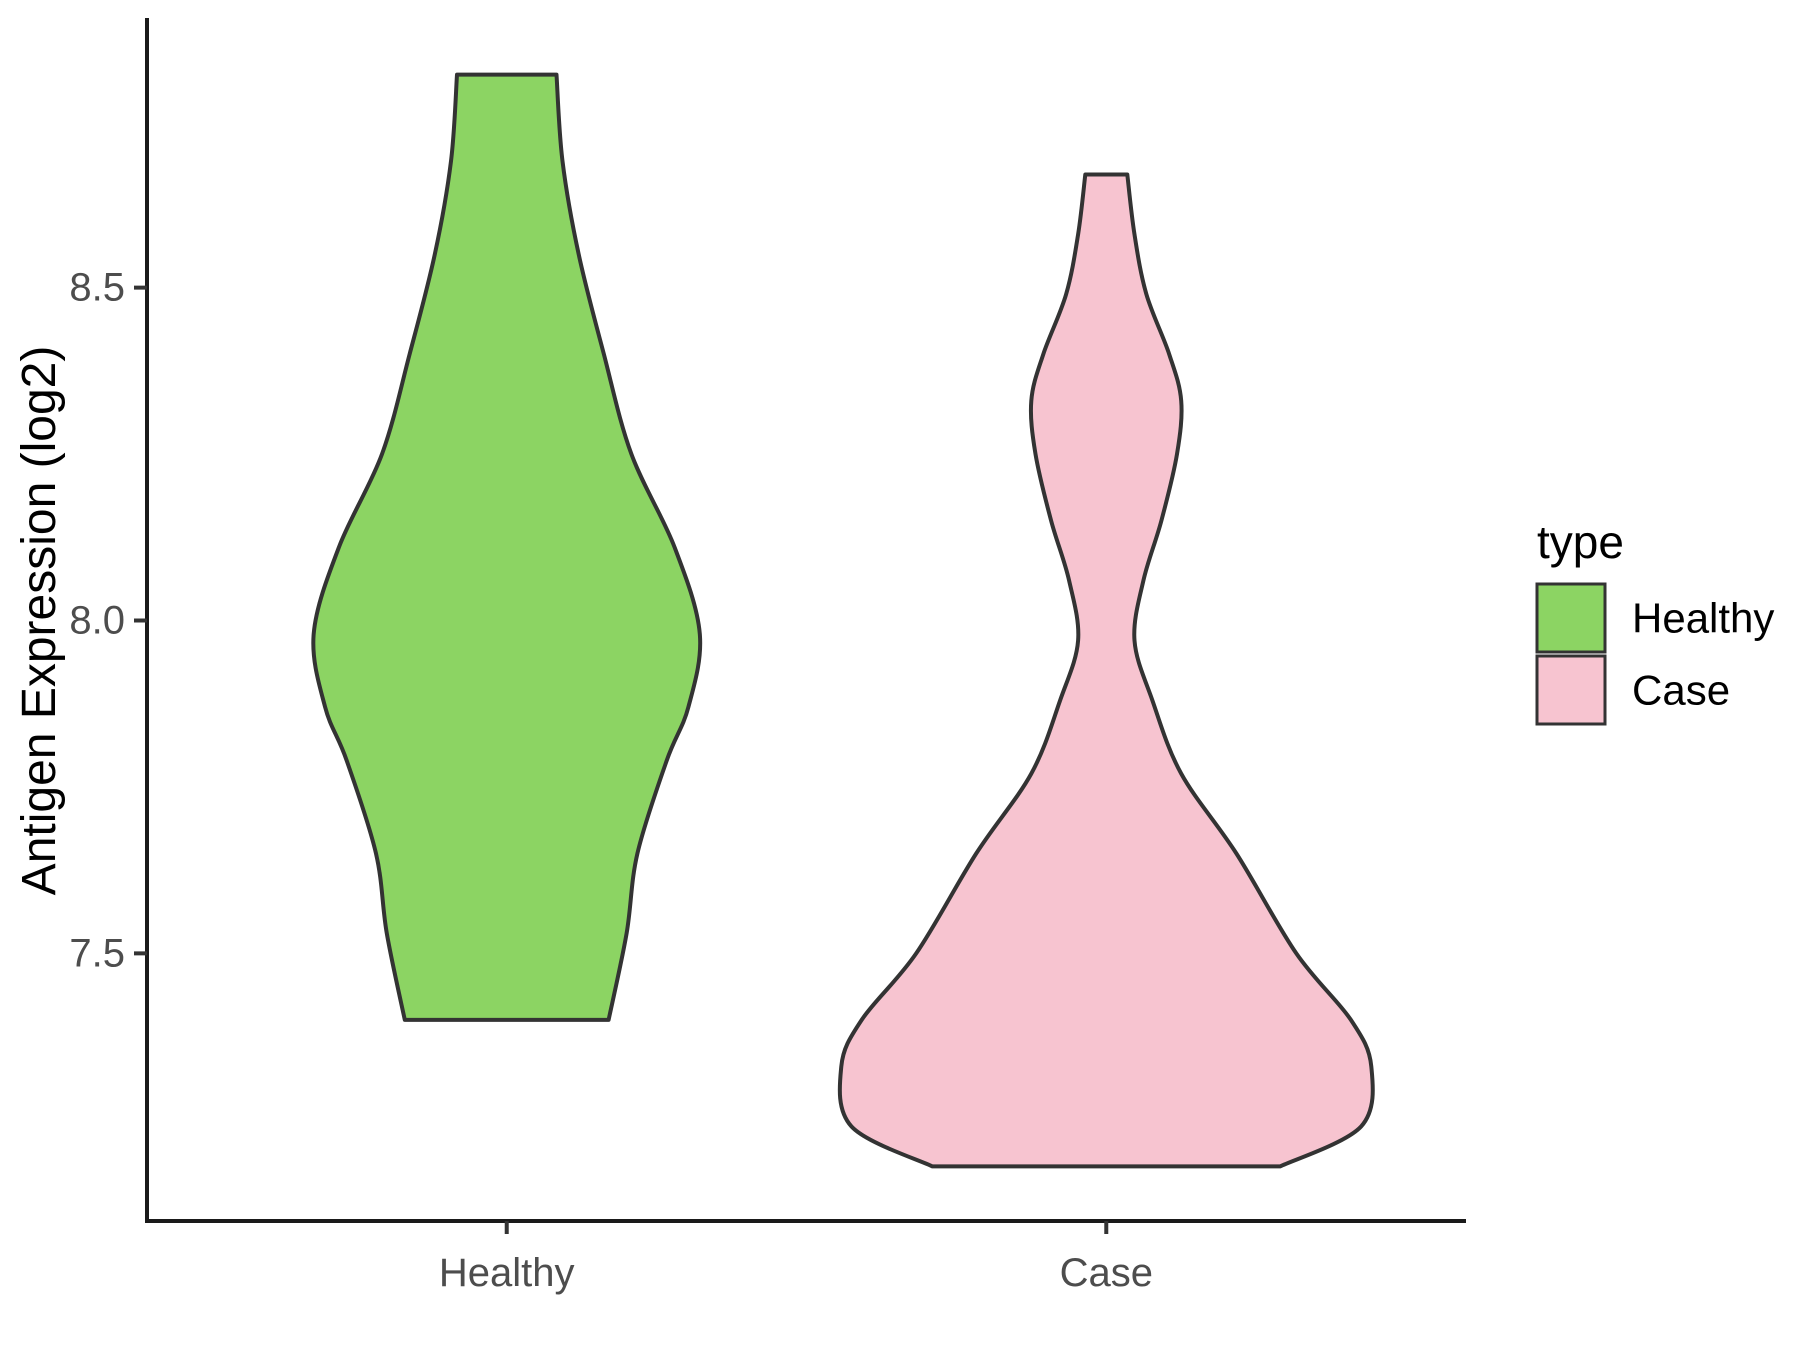  I want to click on y-axis-title: Antigen Expression (log2), so click(39, 621).